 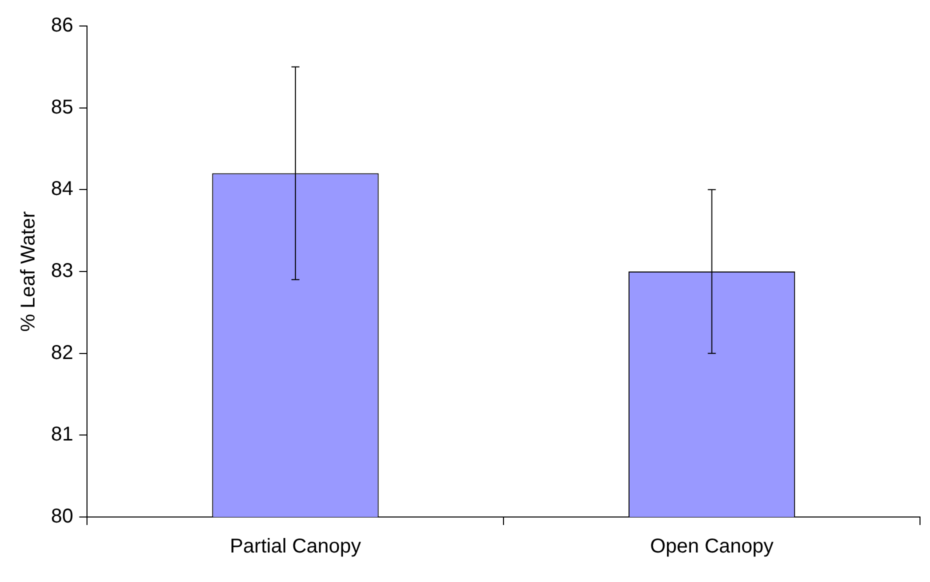 I want to click on y-tick-label: 85, so click(x=62, y=107).